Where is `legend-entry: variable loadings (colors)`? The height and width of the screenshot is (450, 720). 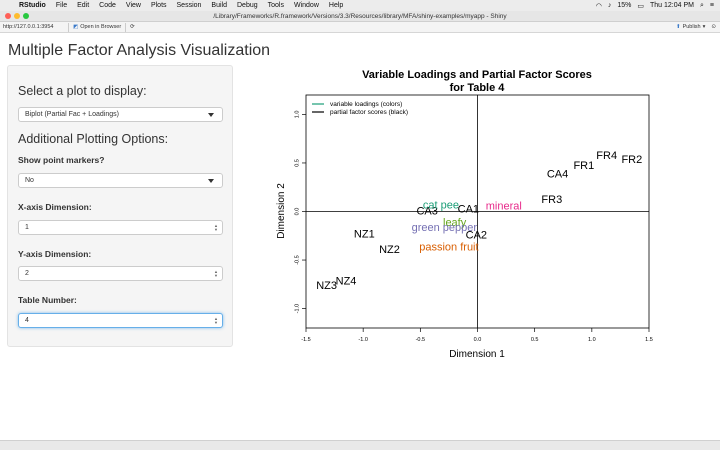 legend-entry: variable loadings (colors) is located at coordinates (366, 104).